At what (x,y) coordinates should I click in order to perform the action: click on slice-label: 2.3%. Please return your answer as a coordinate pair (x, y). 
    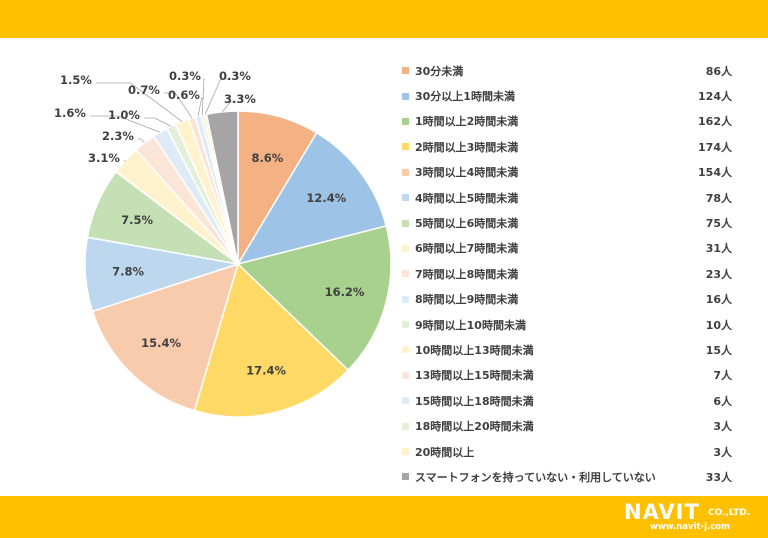
    Looking at the image, I should click on (118, 136).